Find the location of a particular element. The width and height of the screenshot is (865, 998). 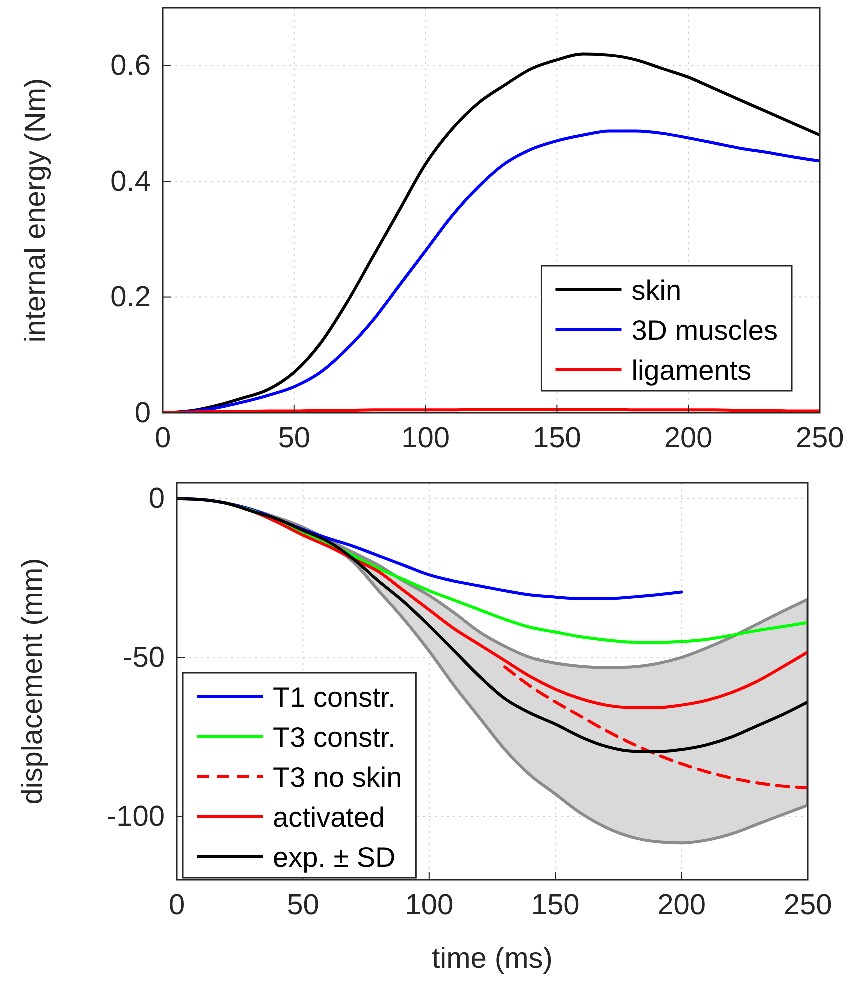

y-axis-title: displacement (mm) is located at coordinates (33, 681).